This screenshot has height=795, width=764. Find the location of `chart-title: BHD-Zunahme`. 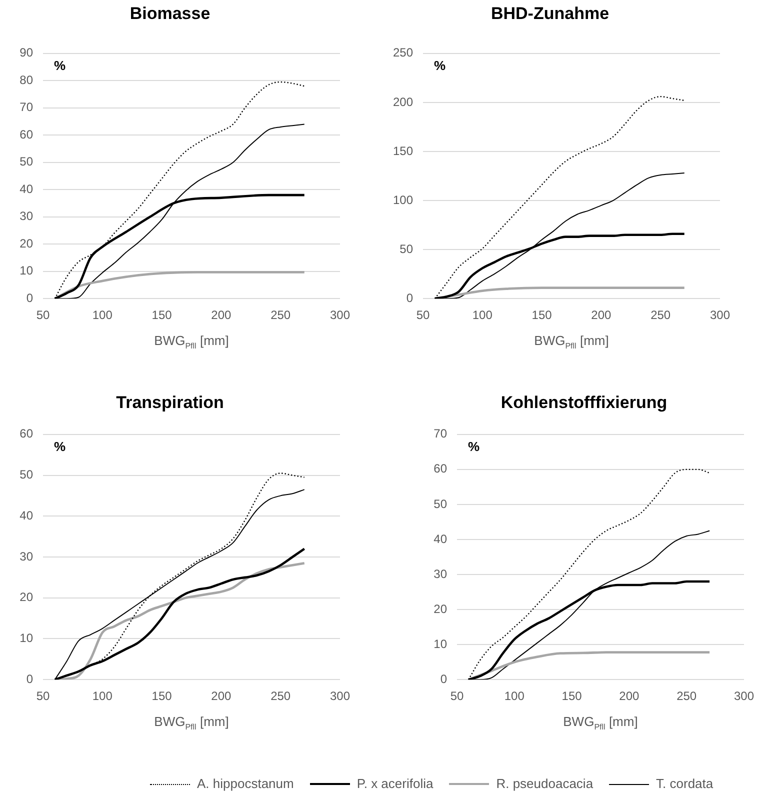

chart-title: BHD-Zunahme is located at coordinates (550, 13).